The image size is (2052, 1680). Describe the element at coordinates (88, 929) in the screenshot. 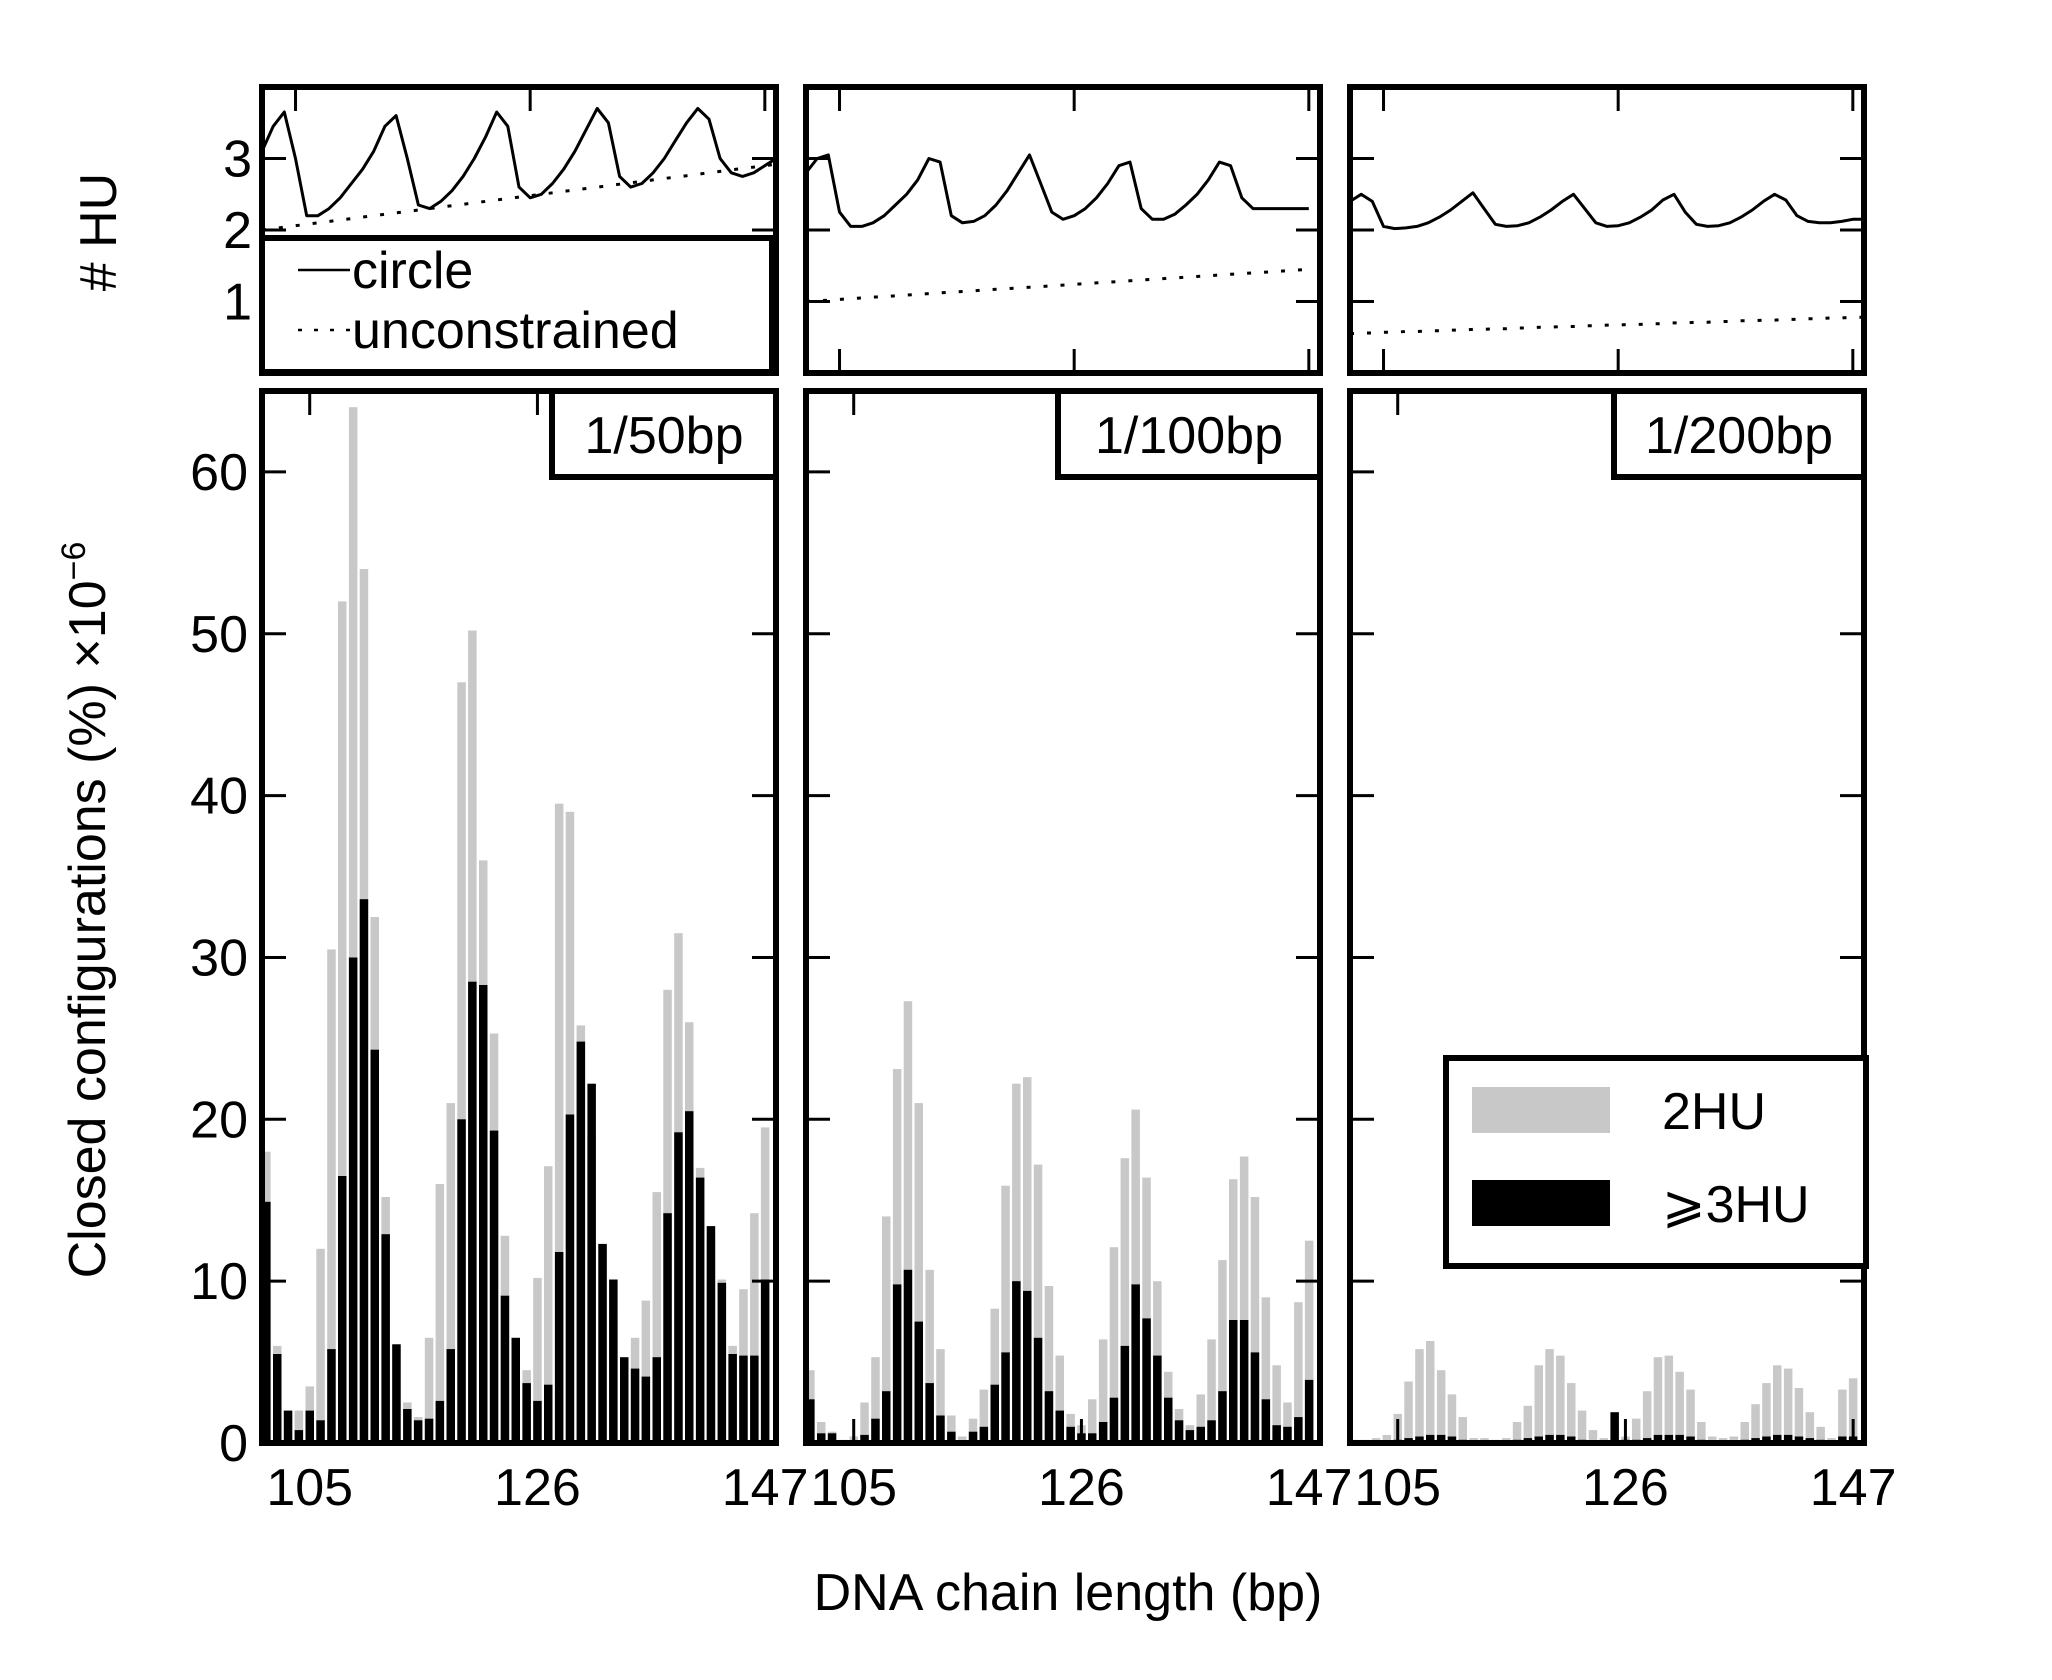

I see `bottom-y-axis-label-main: Closed configurations (%) ×10` at that location.